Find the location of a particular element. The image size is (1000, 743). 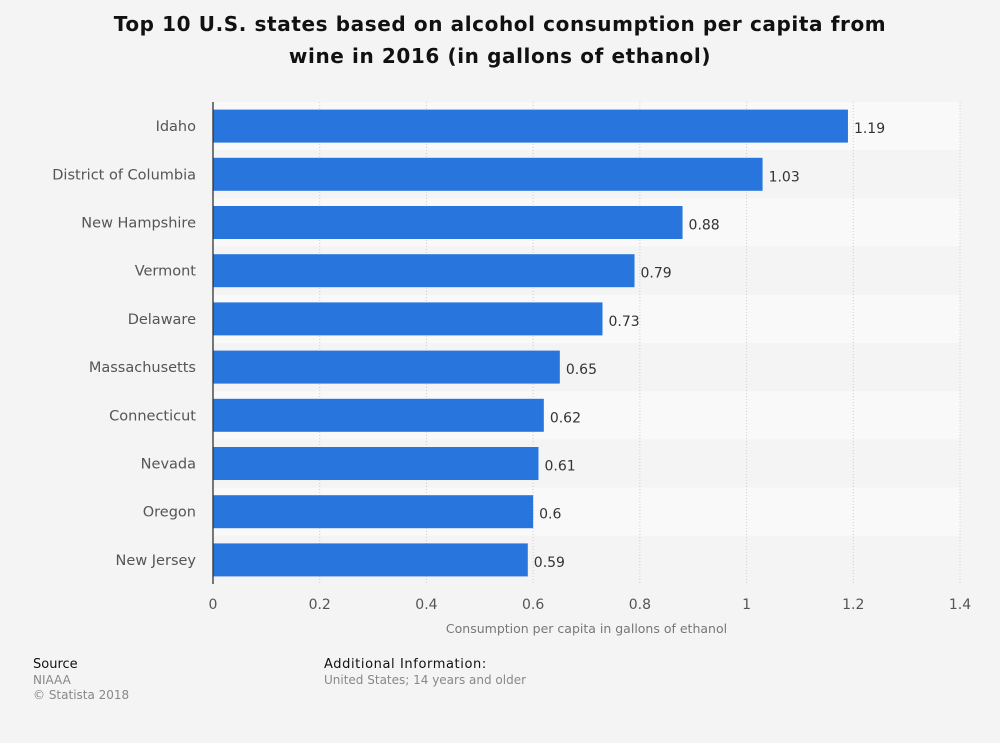

x-tick-label: 0 is located at coordinates (213, 605).